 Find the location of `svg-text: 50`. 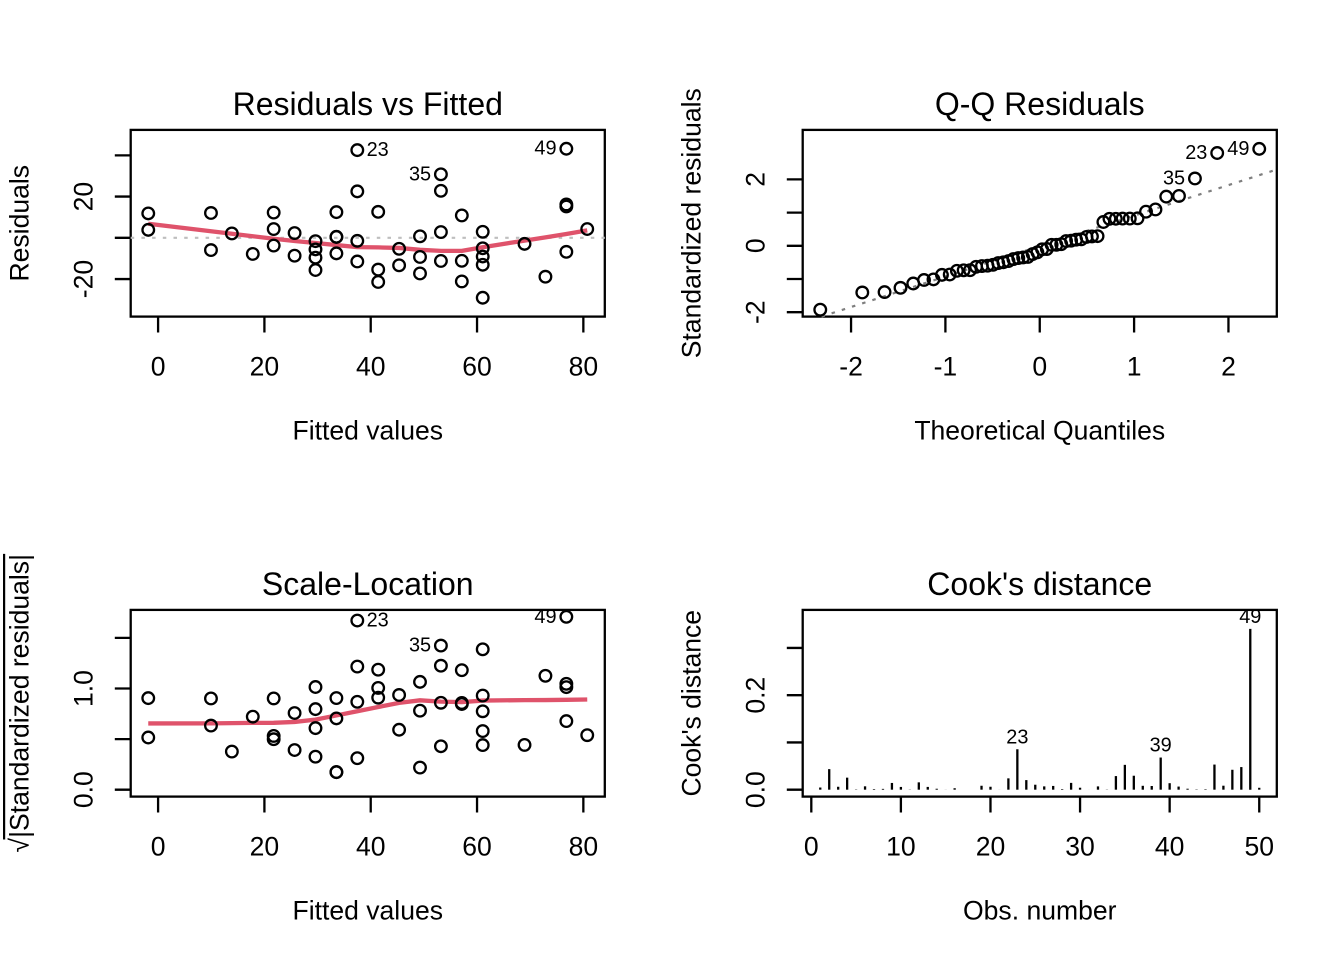

svg-text: 50 is located at coordinates (1259, 847).